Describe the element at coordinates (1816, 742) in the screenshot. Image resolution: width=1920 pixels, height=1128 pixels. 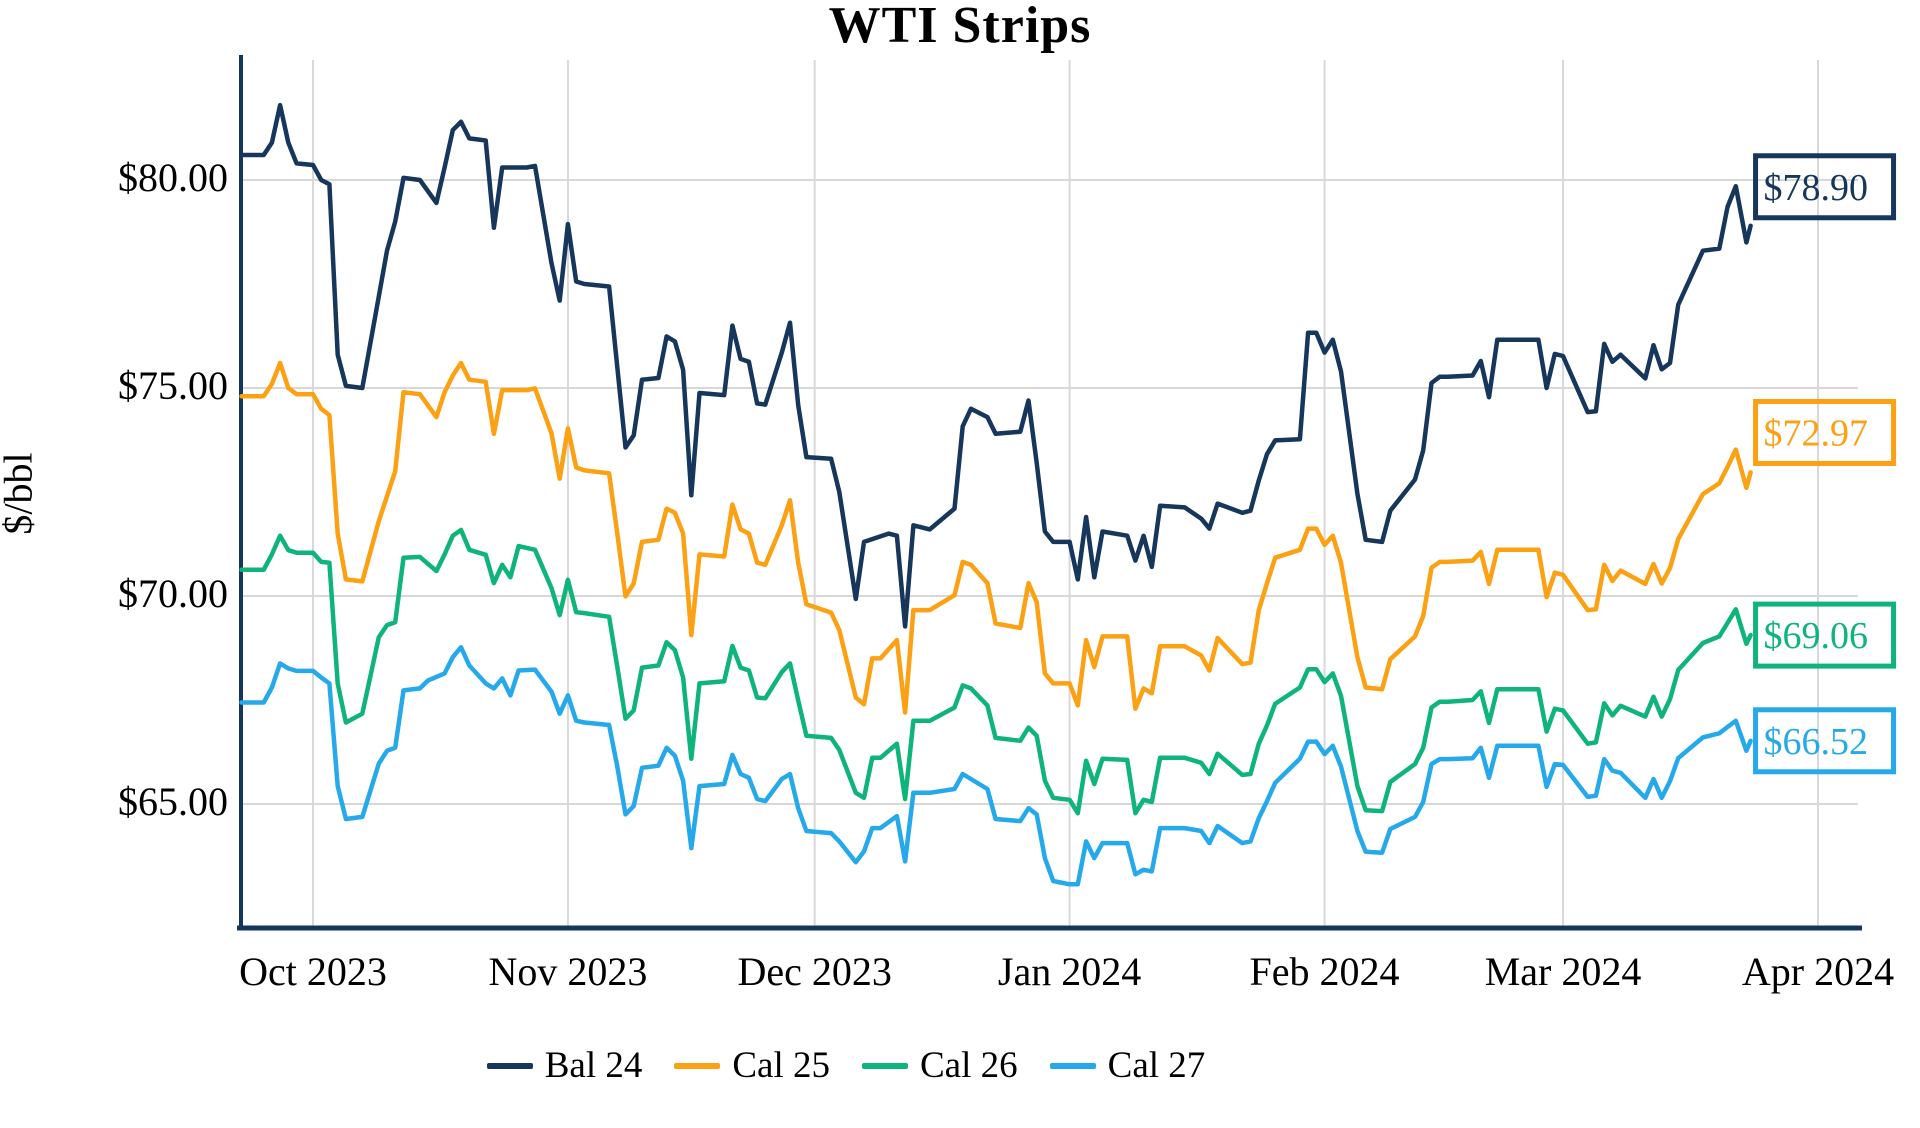
I see `end-label-cal-27: $66.52` at that location.